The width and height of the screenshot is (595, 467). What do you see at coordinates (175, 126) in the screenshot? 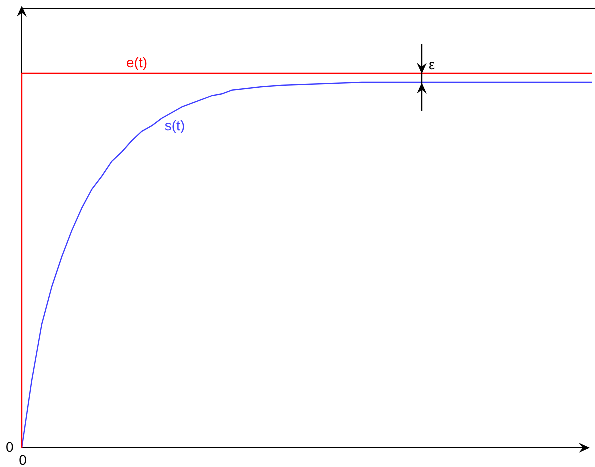
I see `series-label: s(t)` at bounding box center [175, 126].